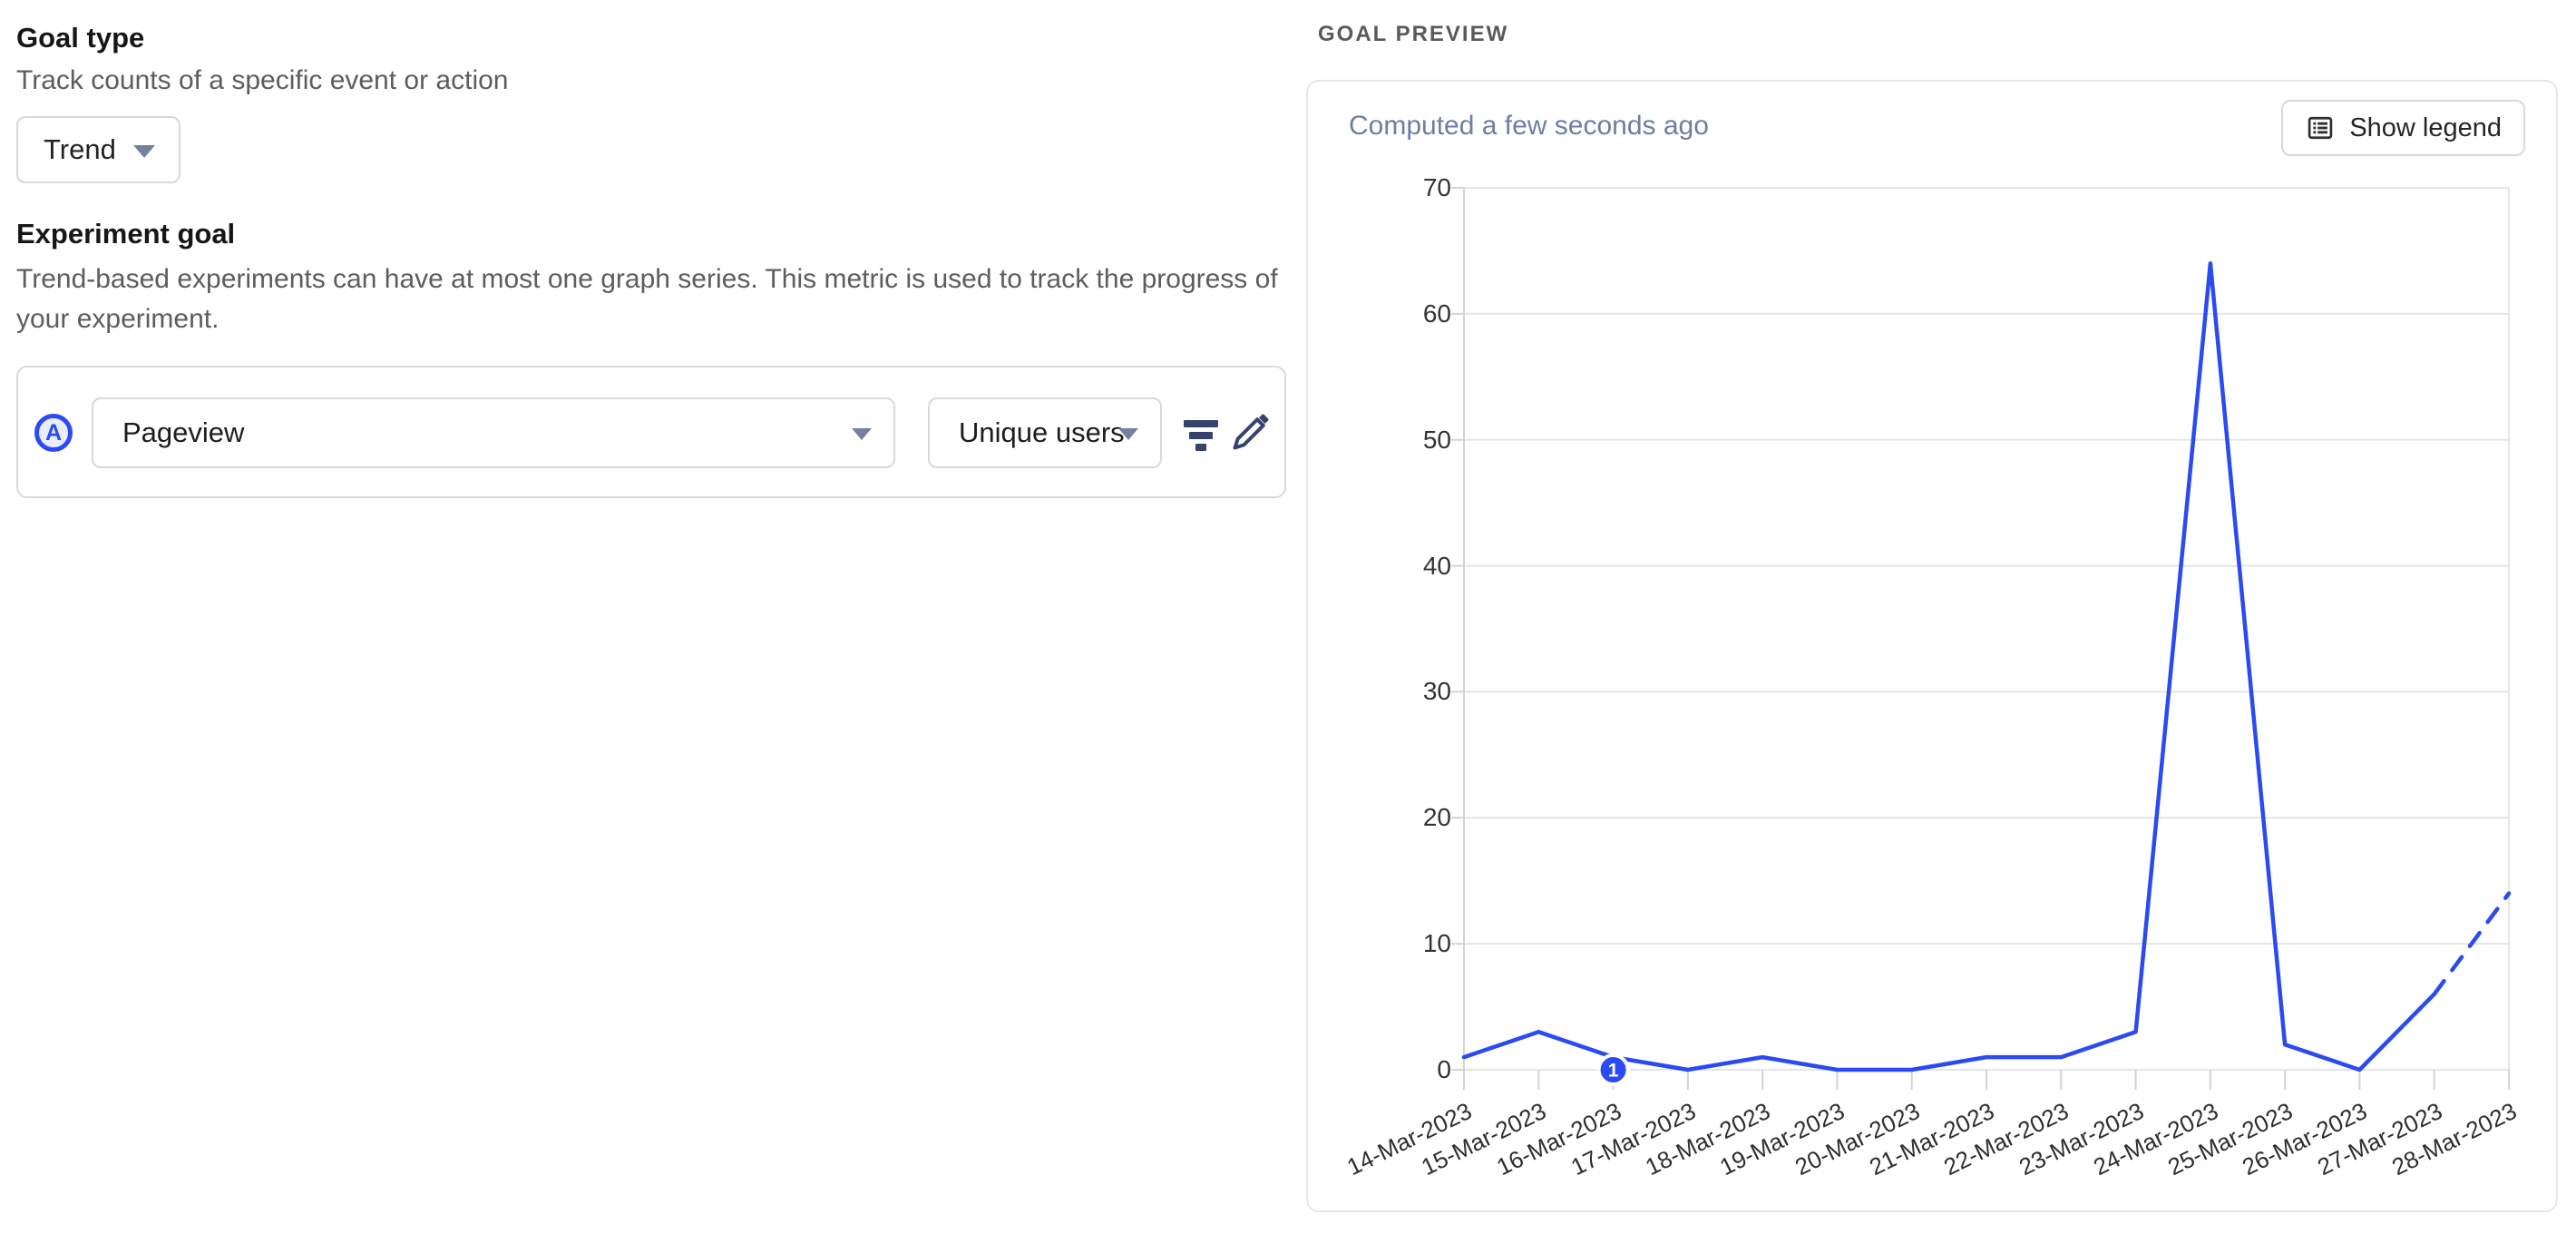  I want to click on goal-type-select: Trend, so click(98, 150).